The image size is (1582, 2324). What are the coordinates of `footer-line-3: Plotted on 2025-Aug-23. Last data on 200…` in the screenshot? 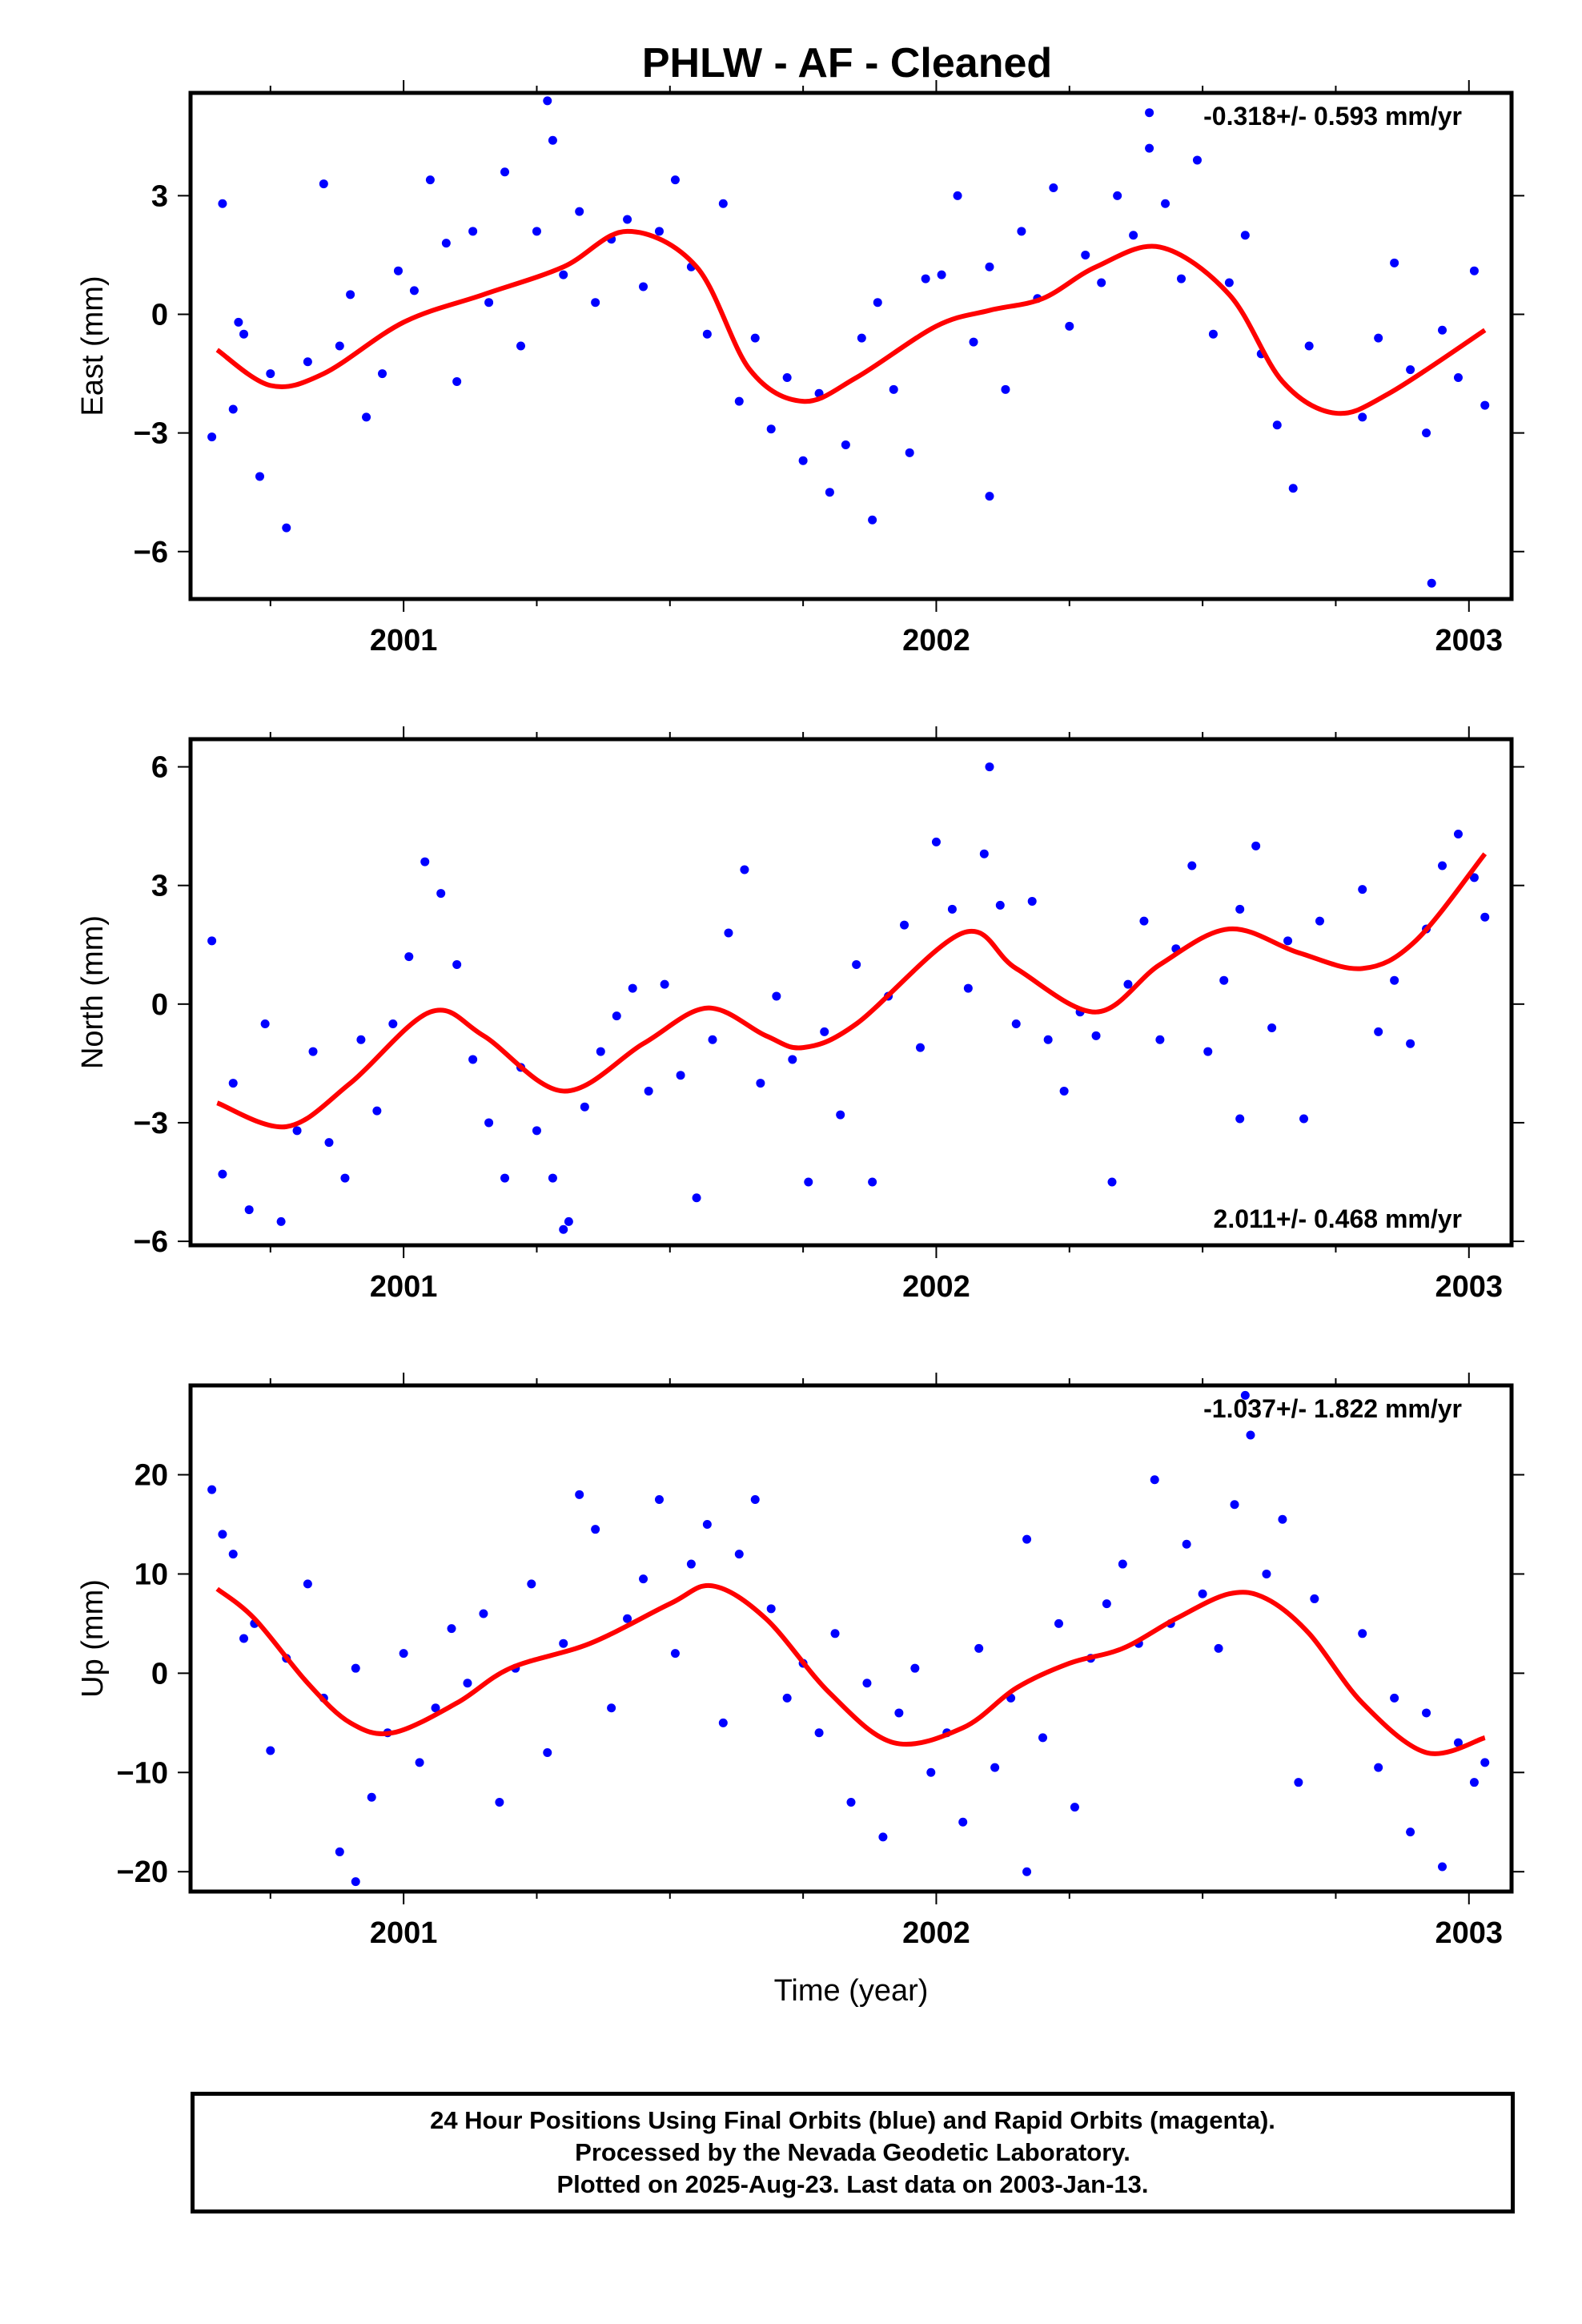 It's located at (852, 2184).